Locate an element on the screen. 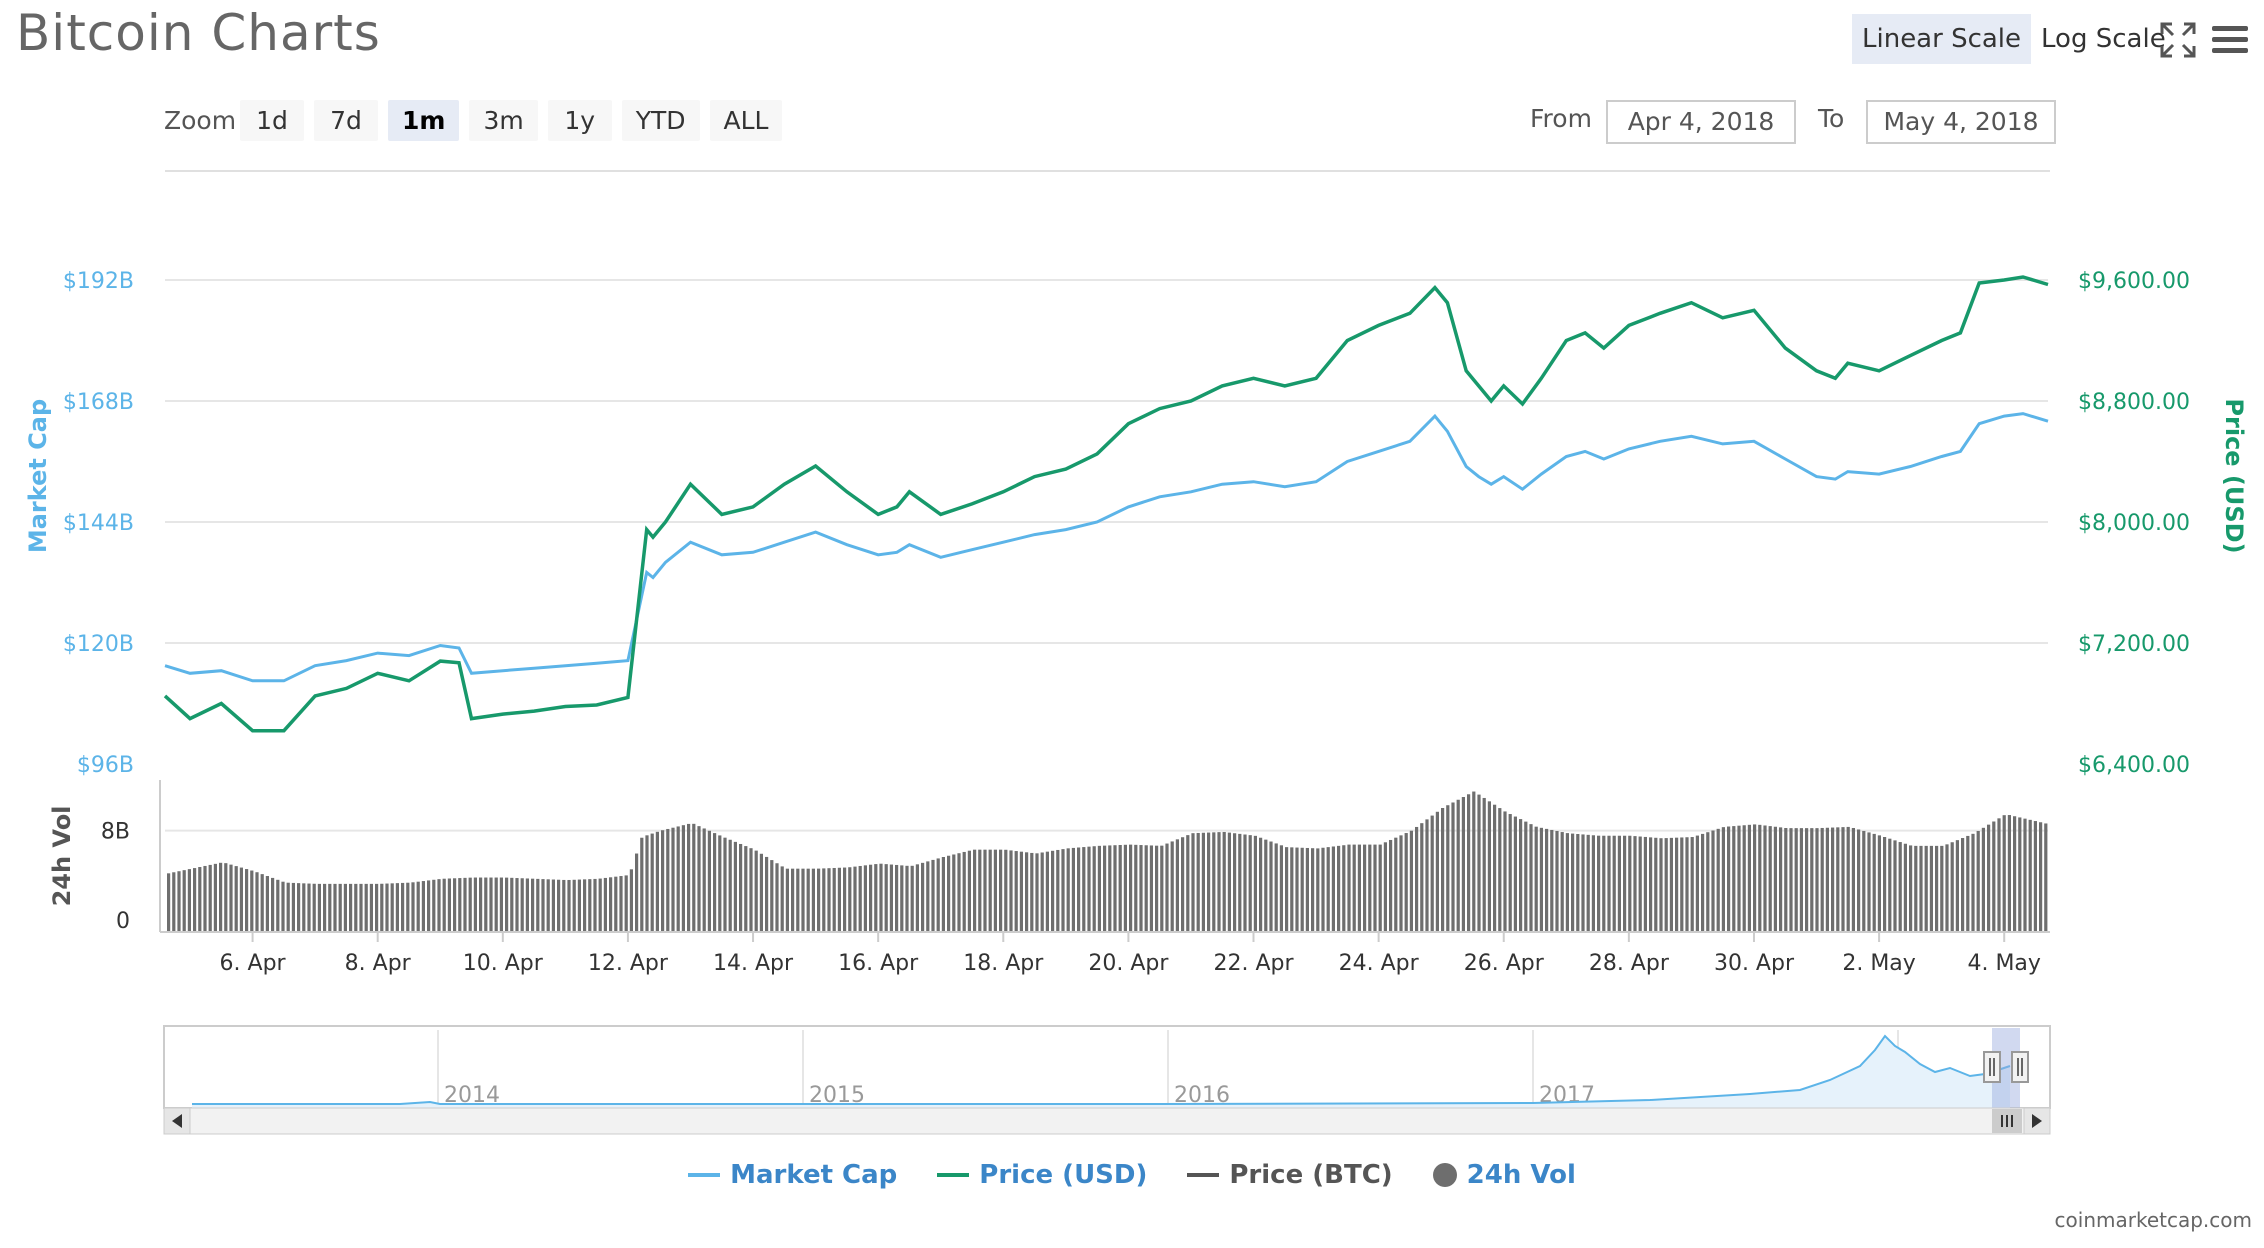  x-tick-label: 6. Apr is located at coordinates (253, 963).